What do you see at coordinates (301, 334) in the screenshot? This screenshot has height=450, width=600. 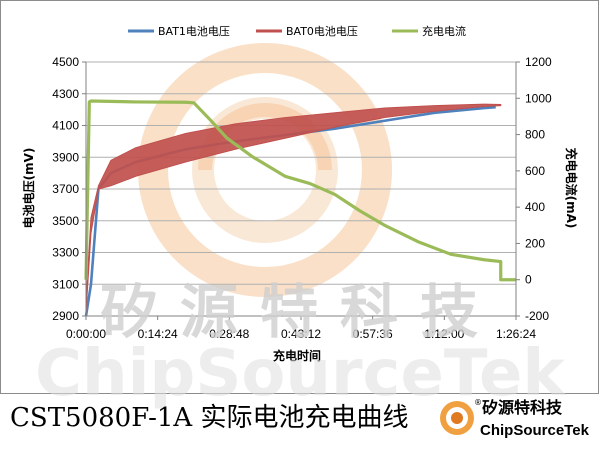 I see `x-tick-label: 0:43:12` at bounding box center [301, 334].